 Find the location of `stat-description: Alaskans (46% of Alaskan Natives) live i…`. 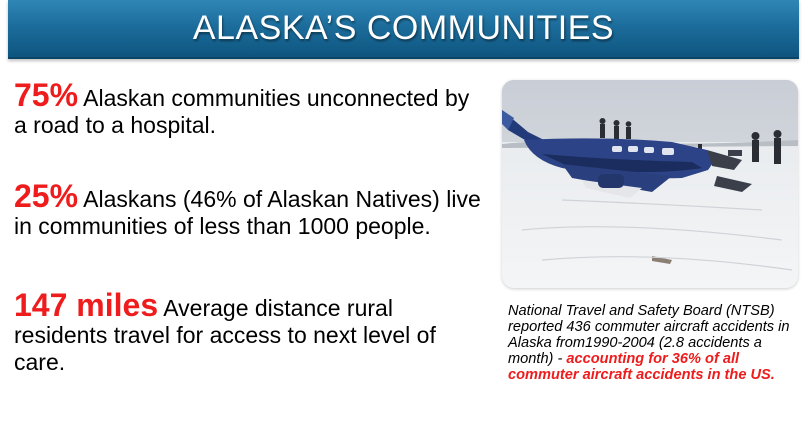

stat-description: Alaskans (46% of Alaskan Natives) live i… is located at coordinates (247, 212).